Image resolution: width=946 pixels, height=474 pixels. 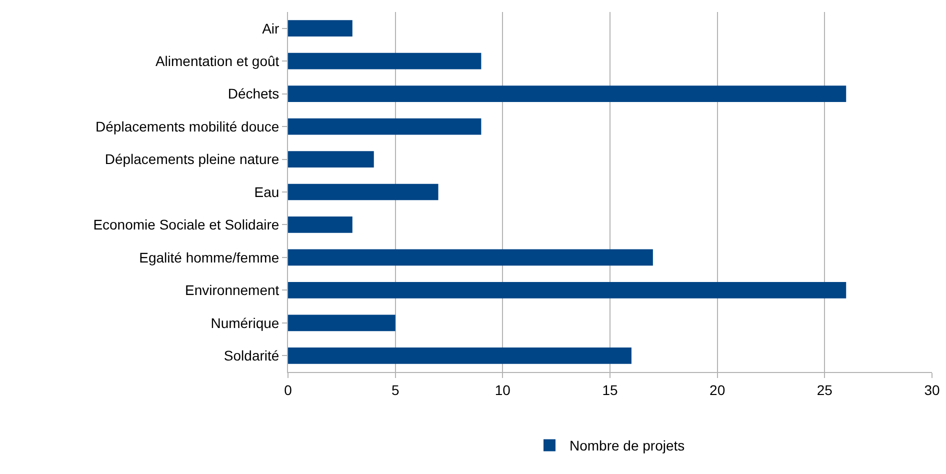 What do you see at coordinates (271, 28) in the screenshot?
I see `y-tick-label: Air` at bounding box center [271, 28].